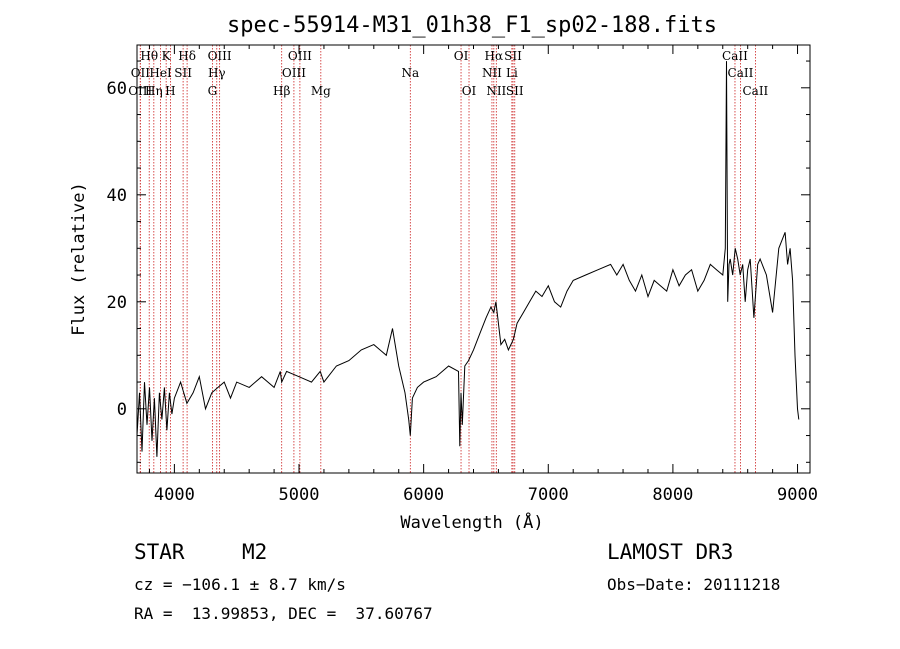  What do you see at coordinates (154, 91) in the screenshot?
I see `spectral-line-label: Hη` at bounding box center [154, 91].